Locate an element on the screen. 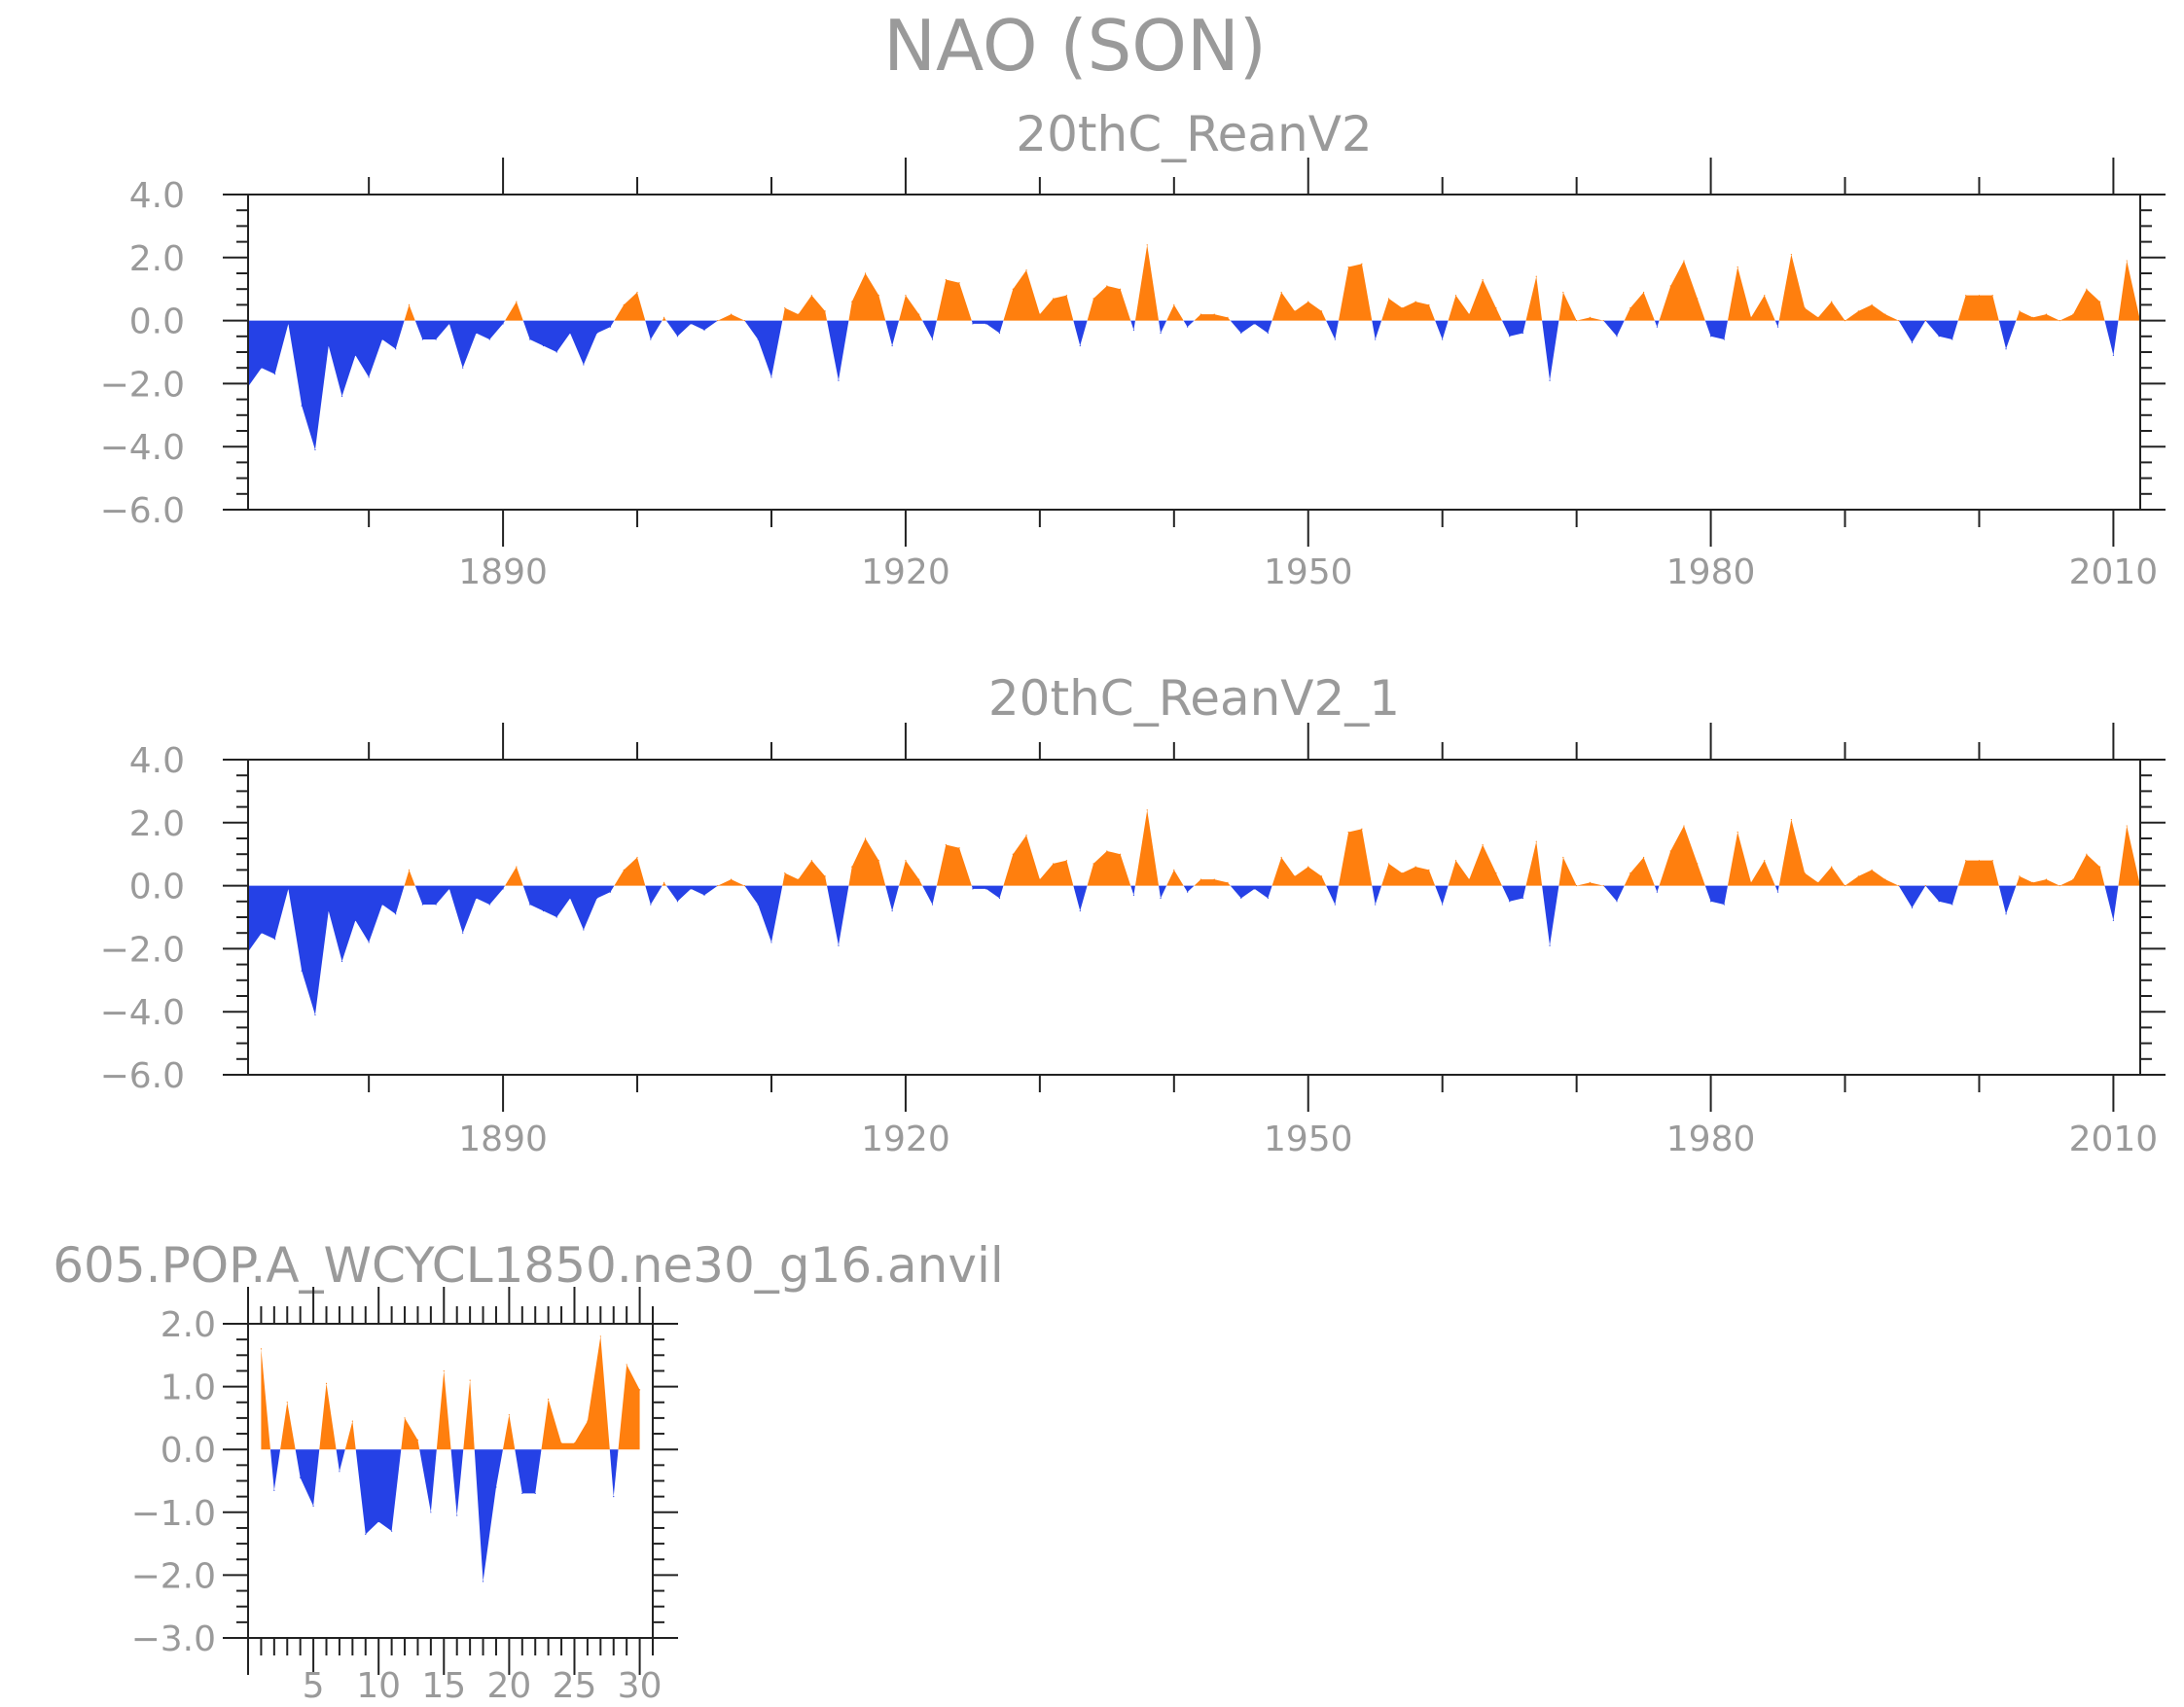  y-tick-label: 0.0 is located at coordinates (188, 1451).